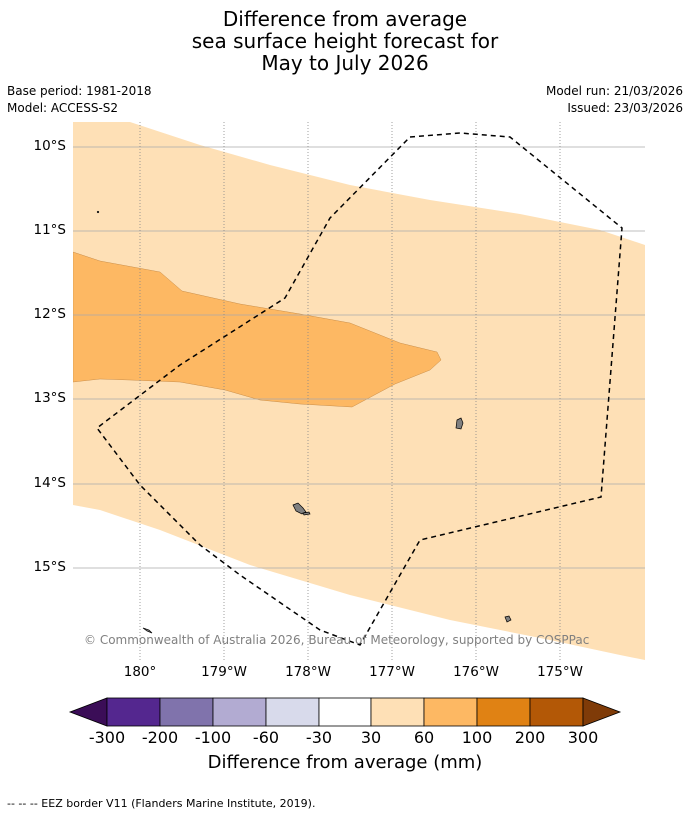 The image size is (690, 816). I want to click on lat-label-11s: 11°S, so click(50, 230).